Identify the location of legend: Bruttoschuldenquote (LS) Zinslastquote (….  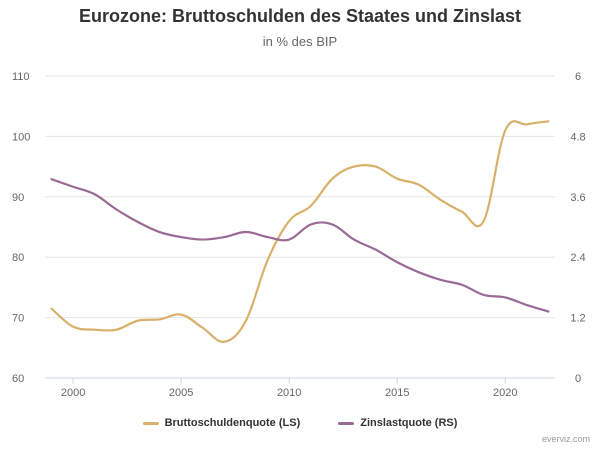
(300, 423).